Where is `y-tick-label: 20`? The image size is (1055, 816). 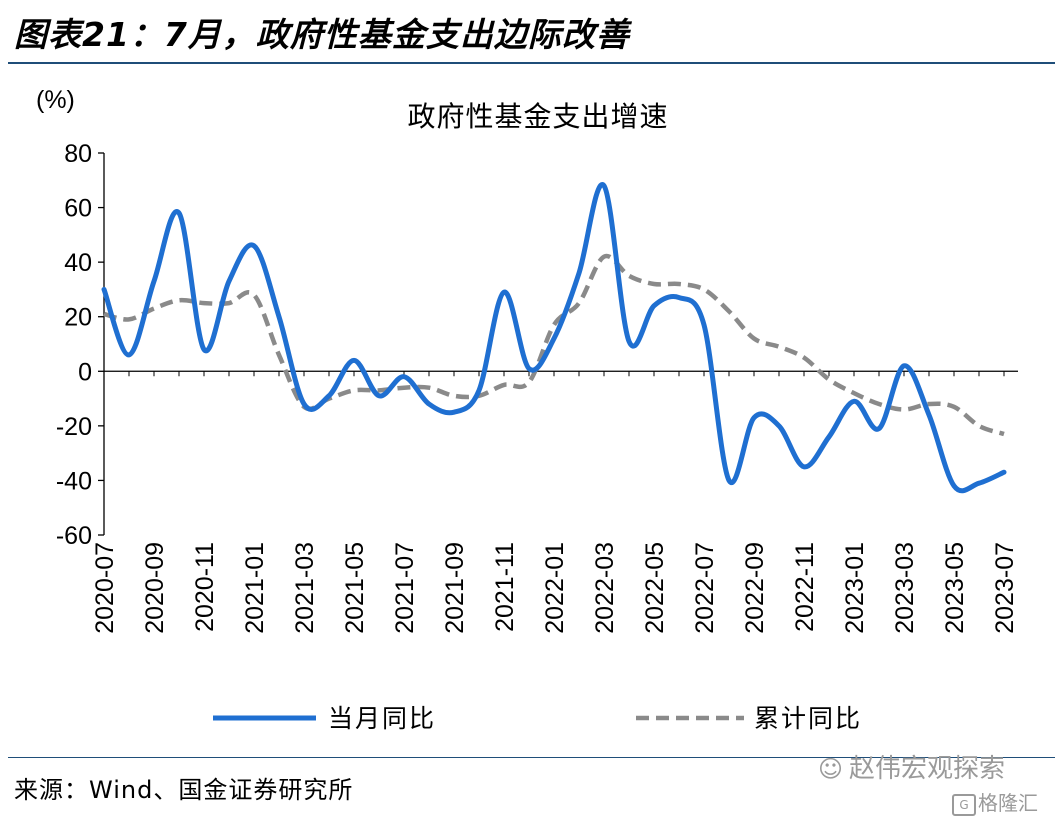
y-tick-label: 20 is located at coordinates (78, 318).